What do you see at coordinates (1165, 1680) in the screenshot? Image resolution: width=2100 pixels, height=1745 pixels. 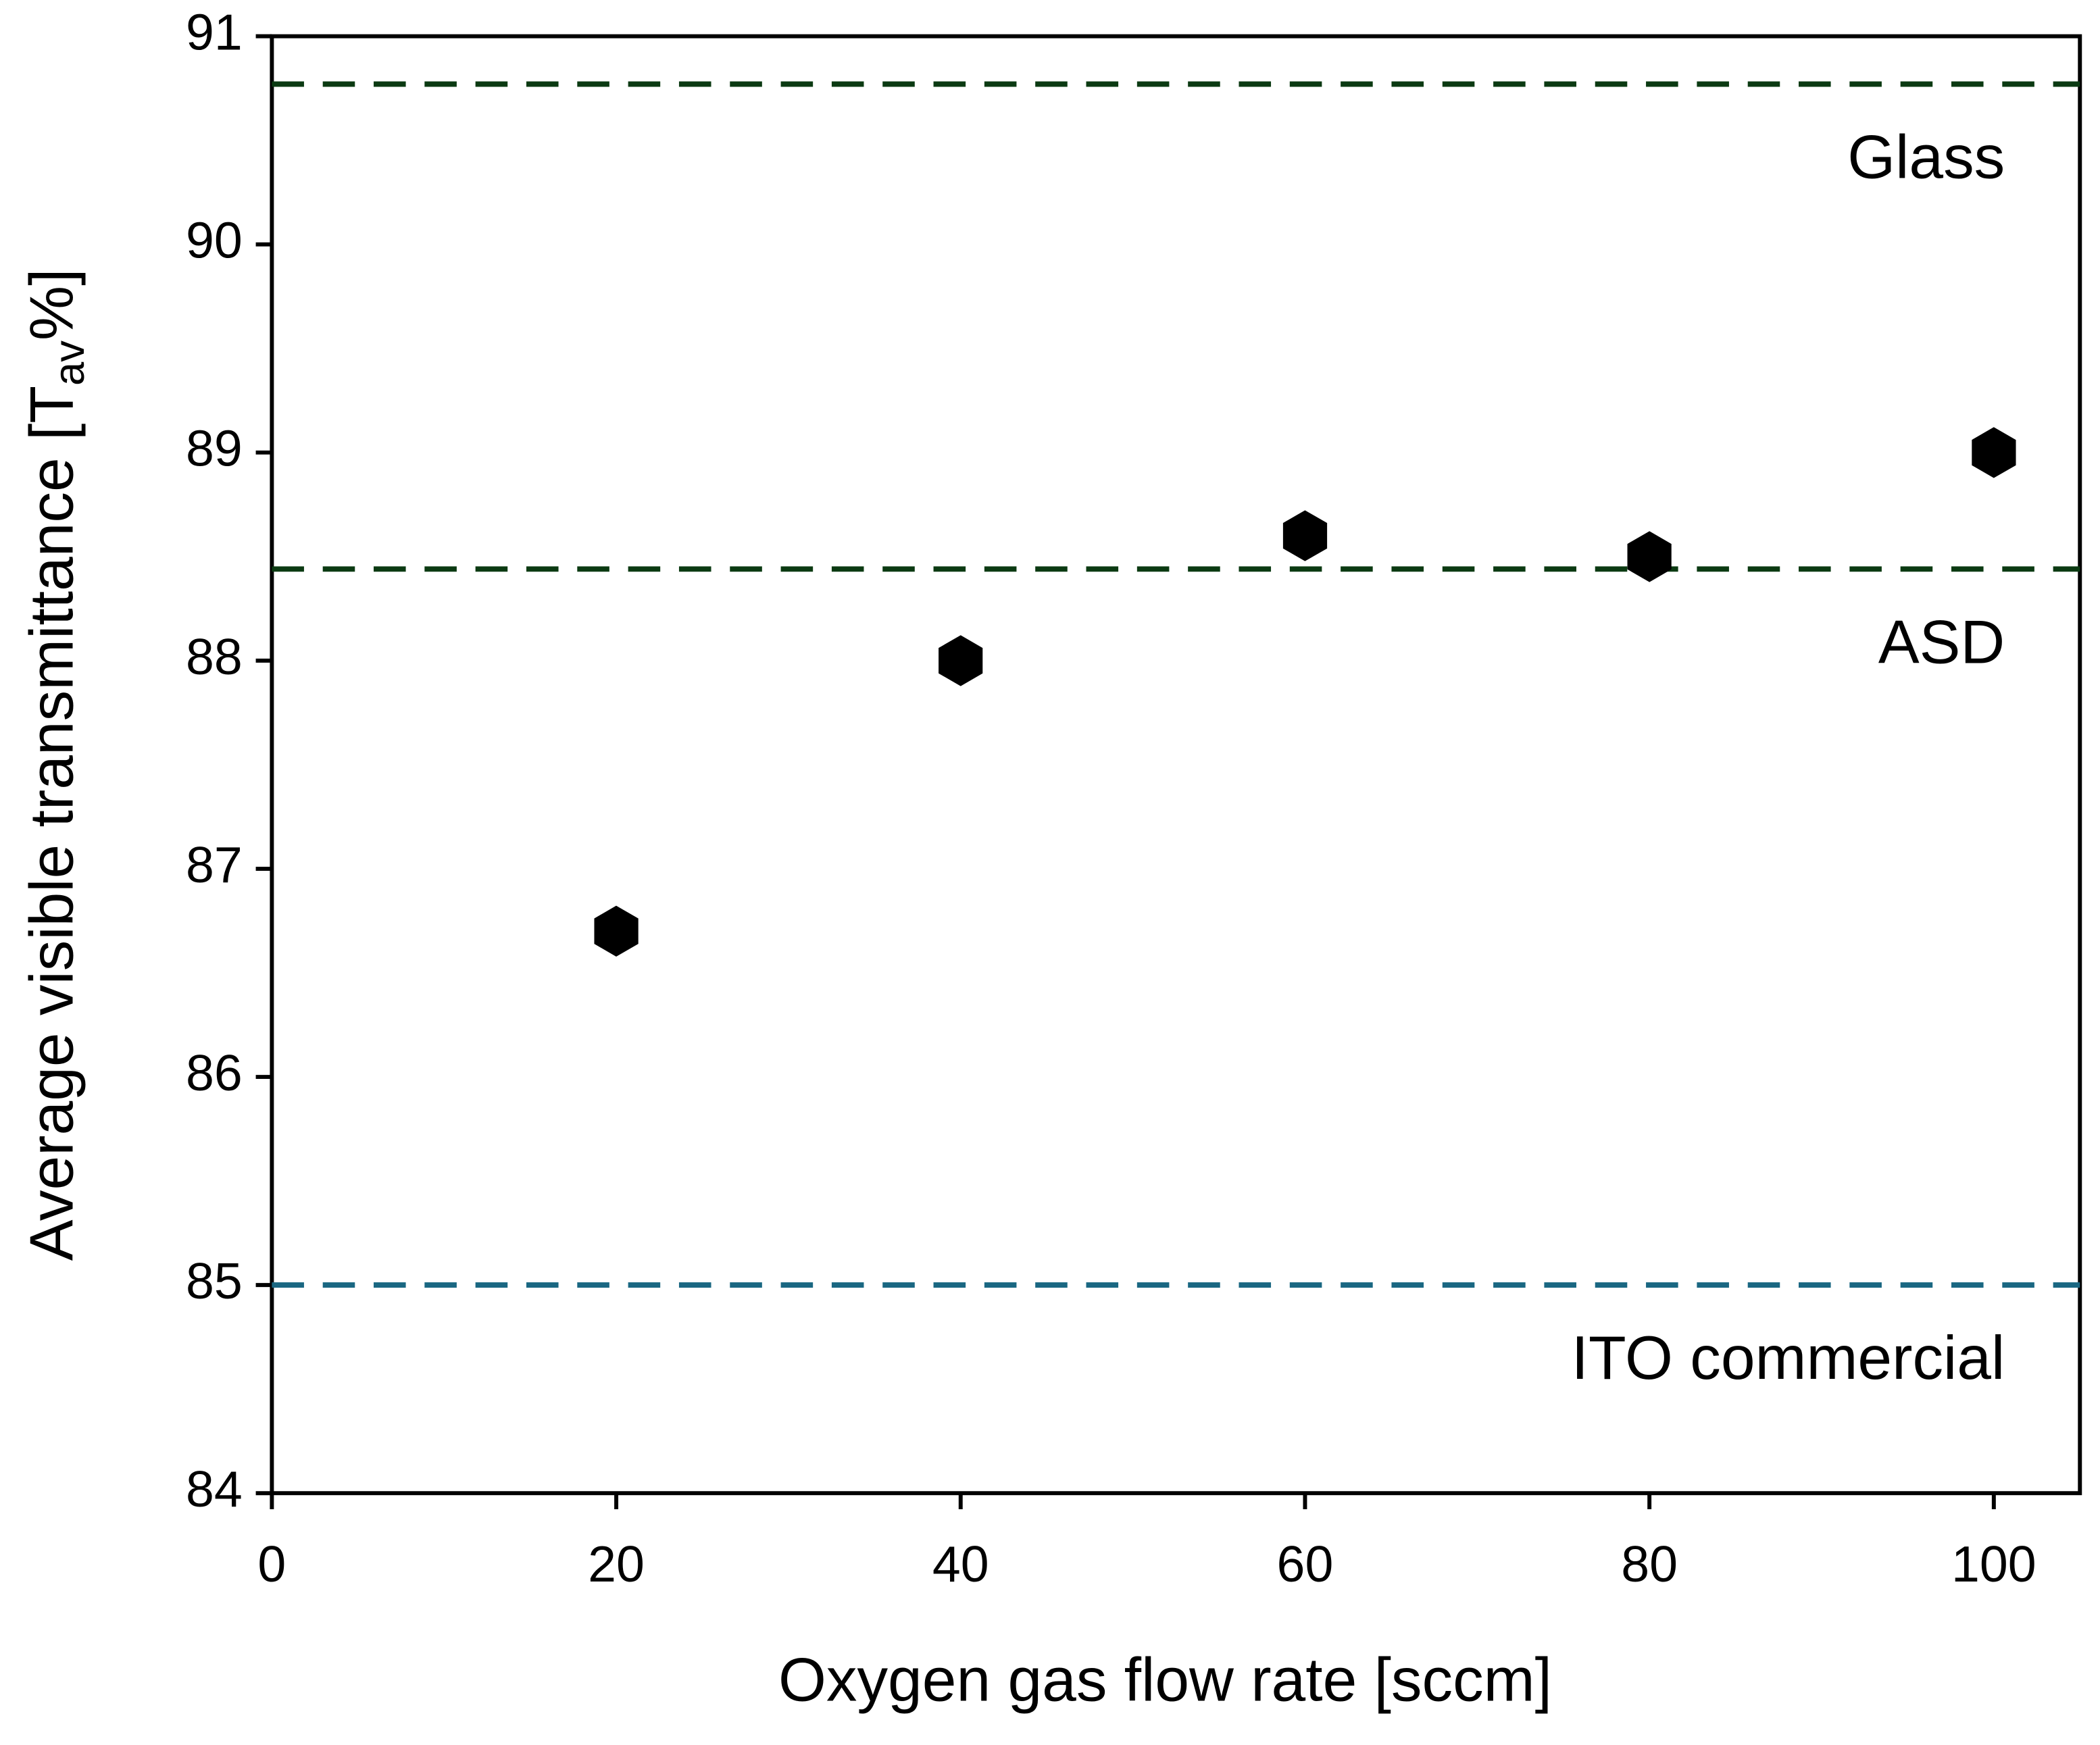 I see `x-axis-label: Oxygen gas flow rate [sccm]` at bounding box center [1165, 1680].